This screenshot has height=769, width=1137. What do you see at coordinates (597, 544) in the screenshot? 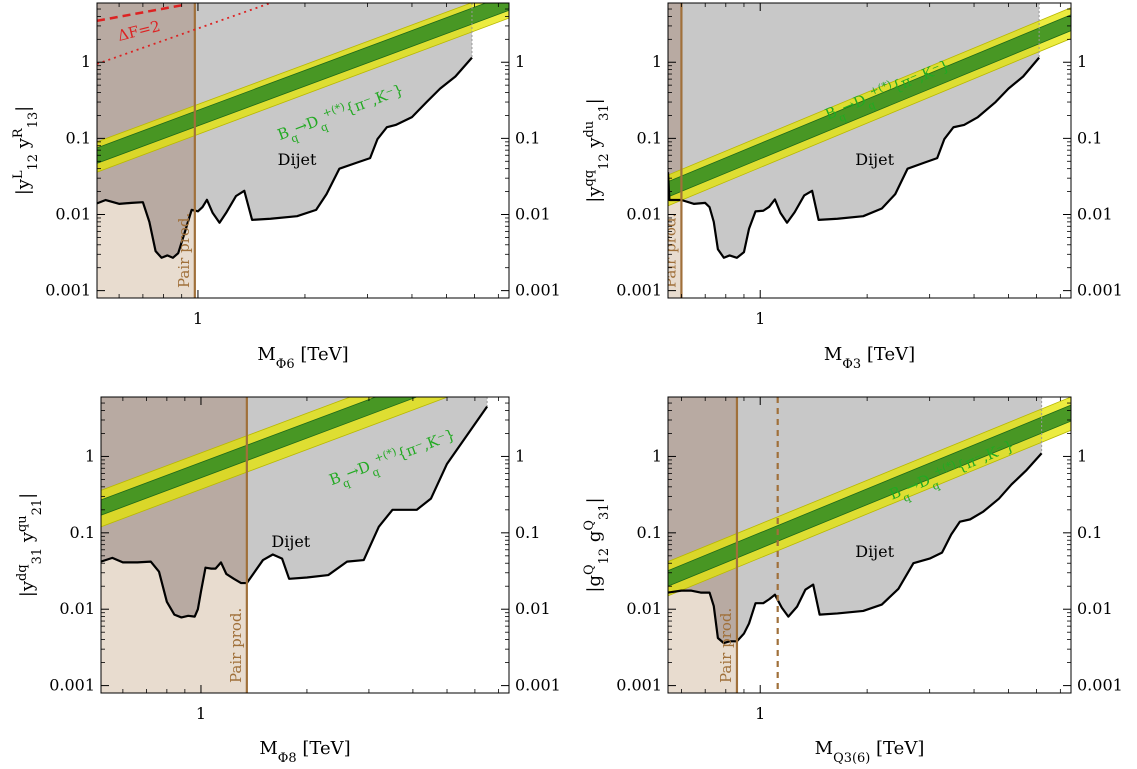
I see `y-axis-label: |gQ12 gQ31|` at bounding box center [597, 544].